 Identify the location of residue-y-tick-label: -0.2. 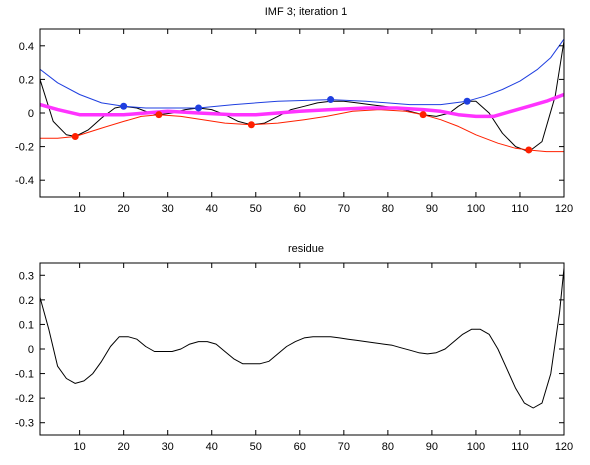
(24, 399).